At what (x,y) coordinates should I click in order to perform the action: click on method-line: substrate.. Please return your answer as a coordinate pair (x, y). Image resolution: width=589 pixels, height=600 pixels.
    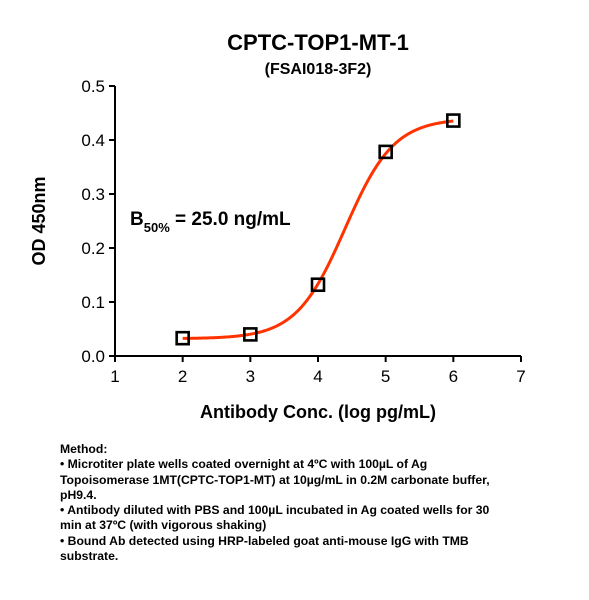
    Looking at the image, I should click on (89, 556).